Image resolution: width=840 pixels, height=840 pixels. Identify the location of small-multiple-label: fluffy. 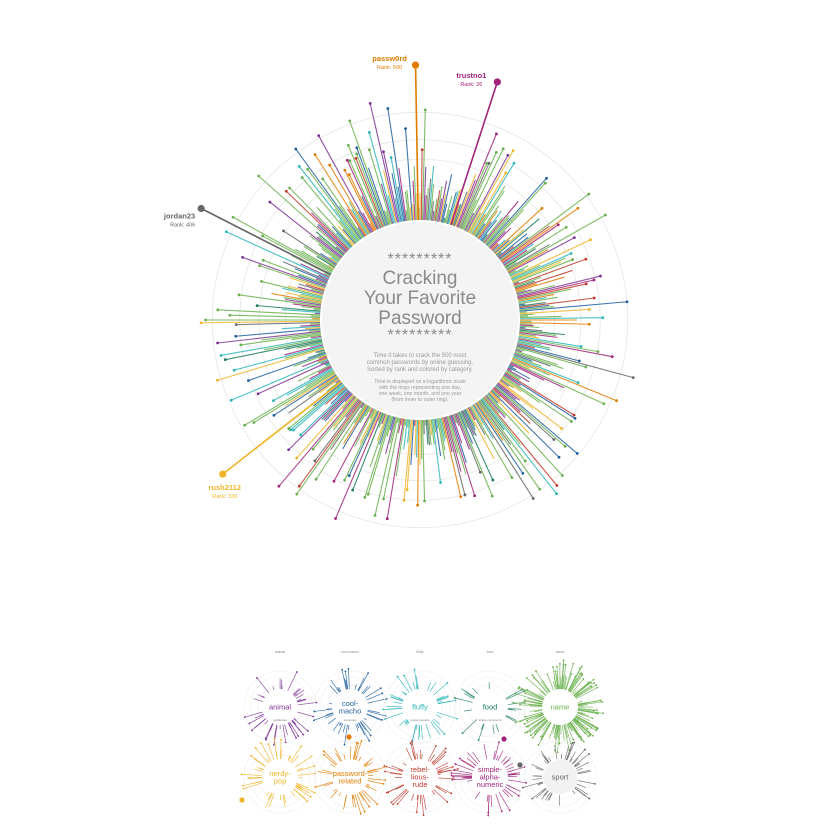
(420, 707).